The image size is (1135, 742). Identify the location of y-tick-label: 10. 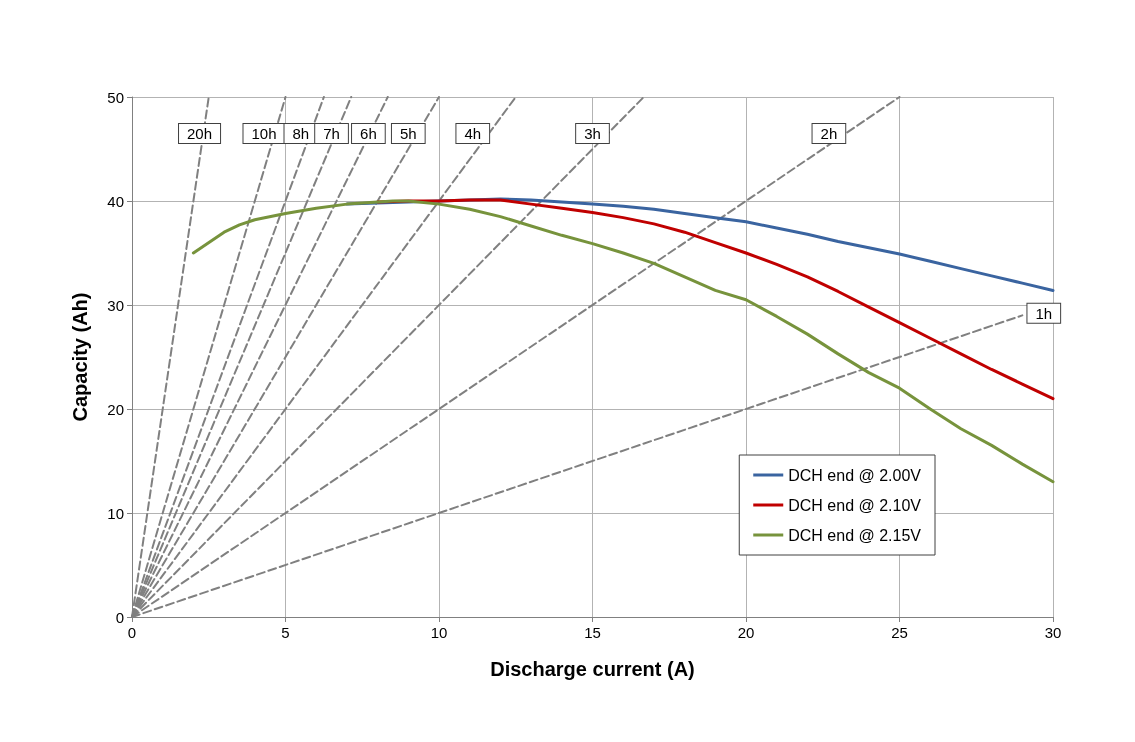
(115, 513).